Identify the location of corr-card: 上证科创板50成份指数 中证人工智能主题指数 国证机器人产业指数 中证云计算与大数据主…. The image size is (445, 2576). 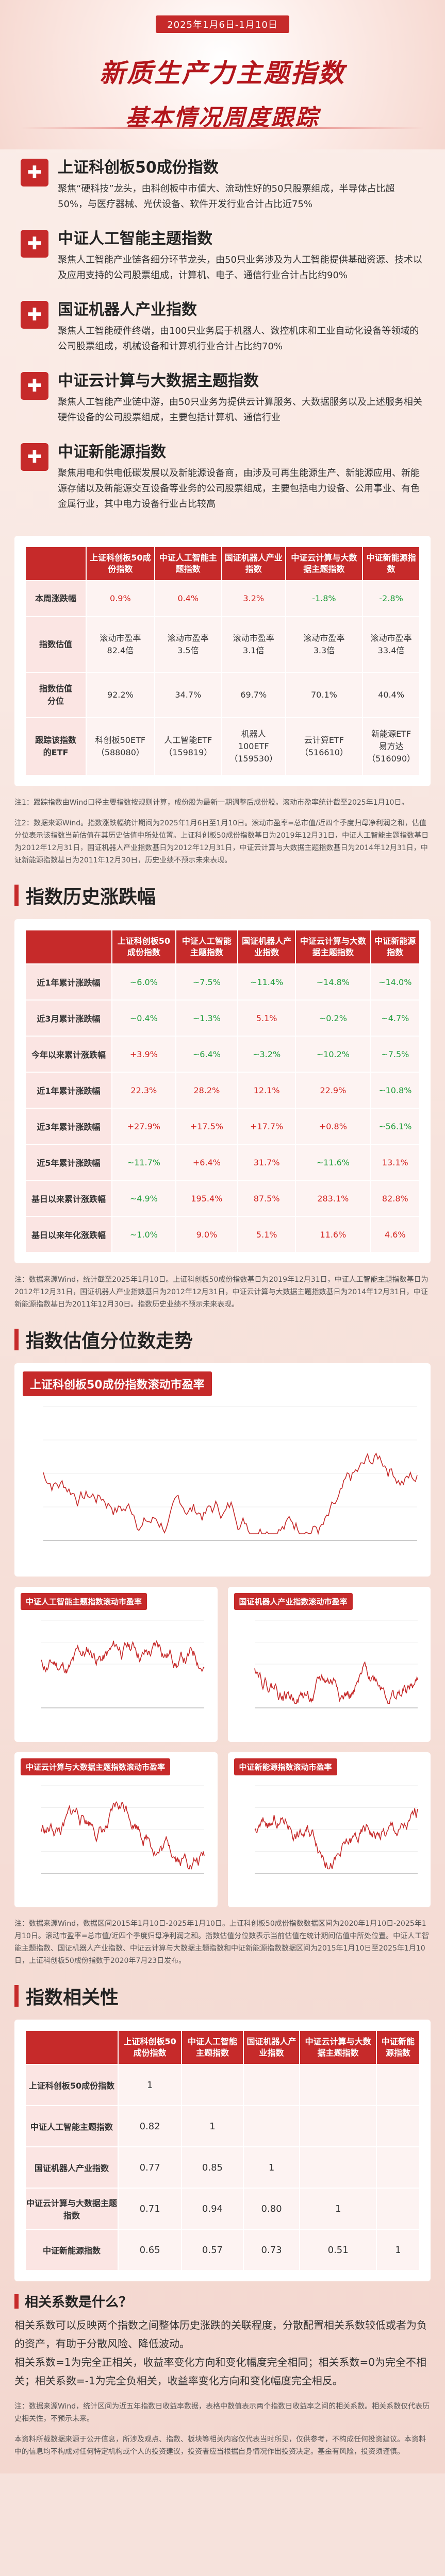
(223, 2150).